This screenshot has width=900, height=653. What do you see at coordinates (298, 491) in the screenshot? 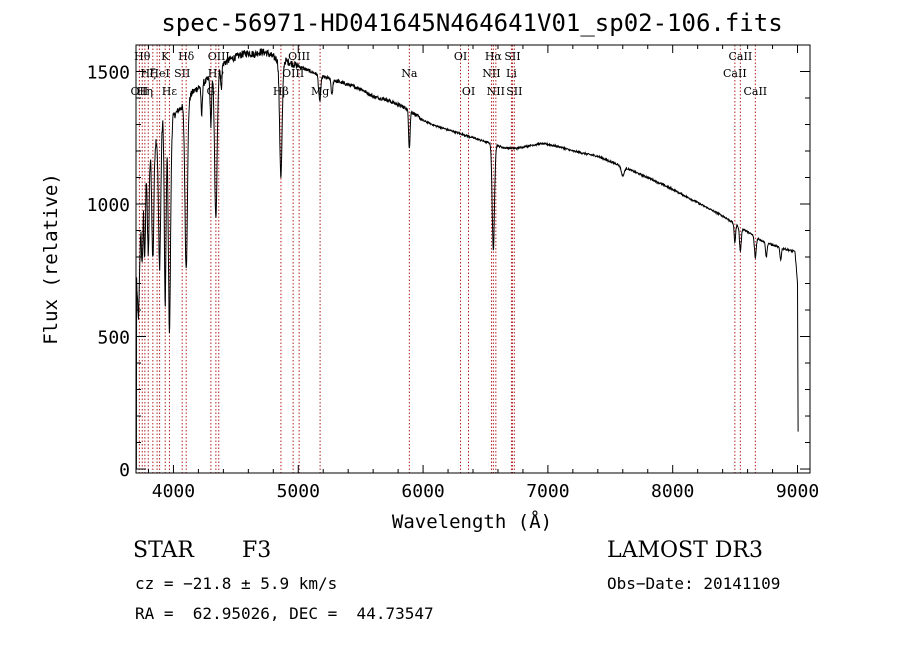
I see `x-tick-label: 5000` at bounding box center [298, 491].